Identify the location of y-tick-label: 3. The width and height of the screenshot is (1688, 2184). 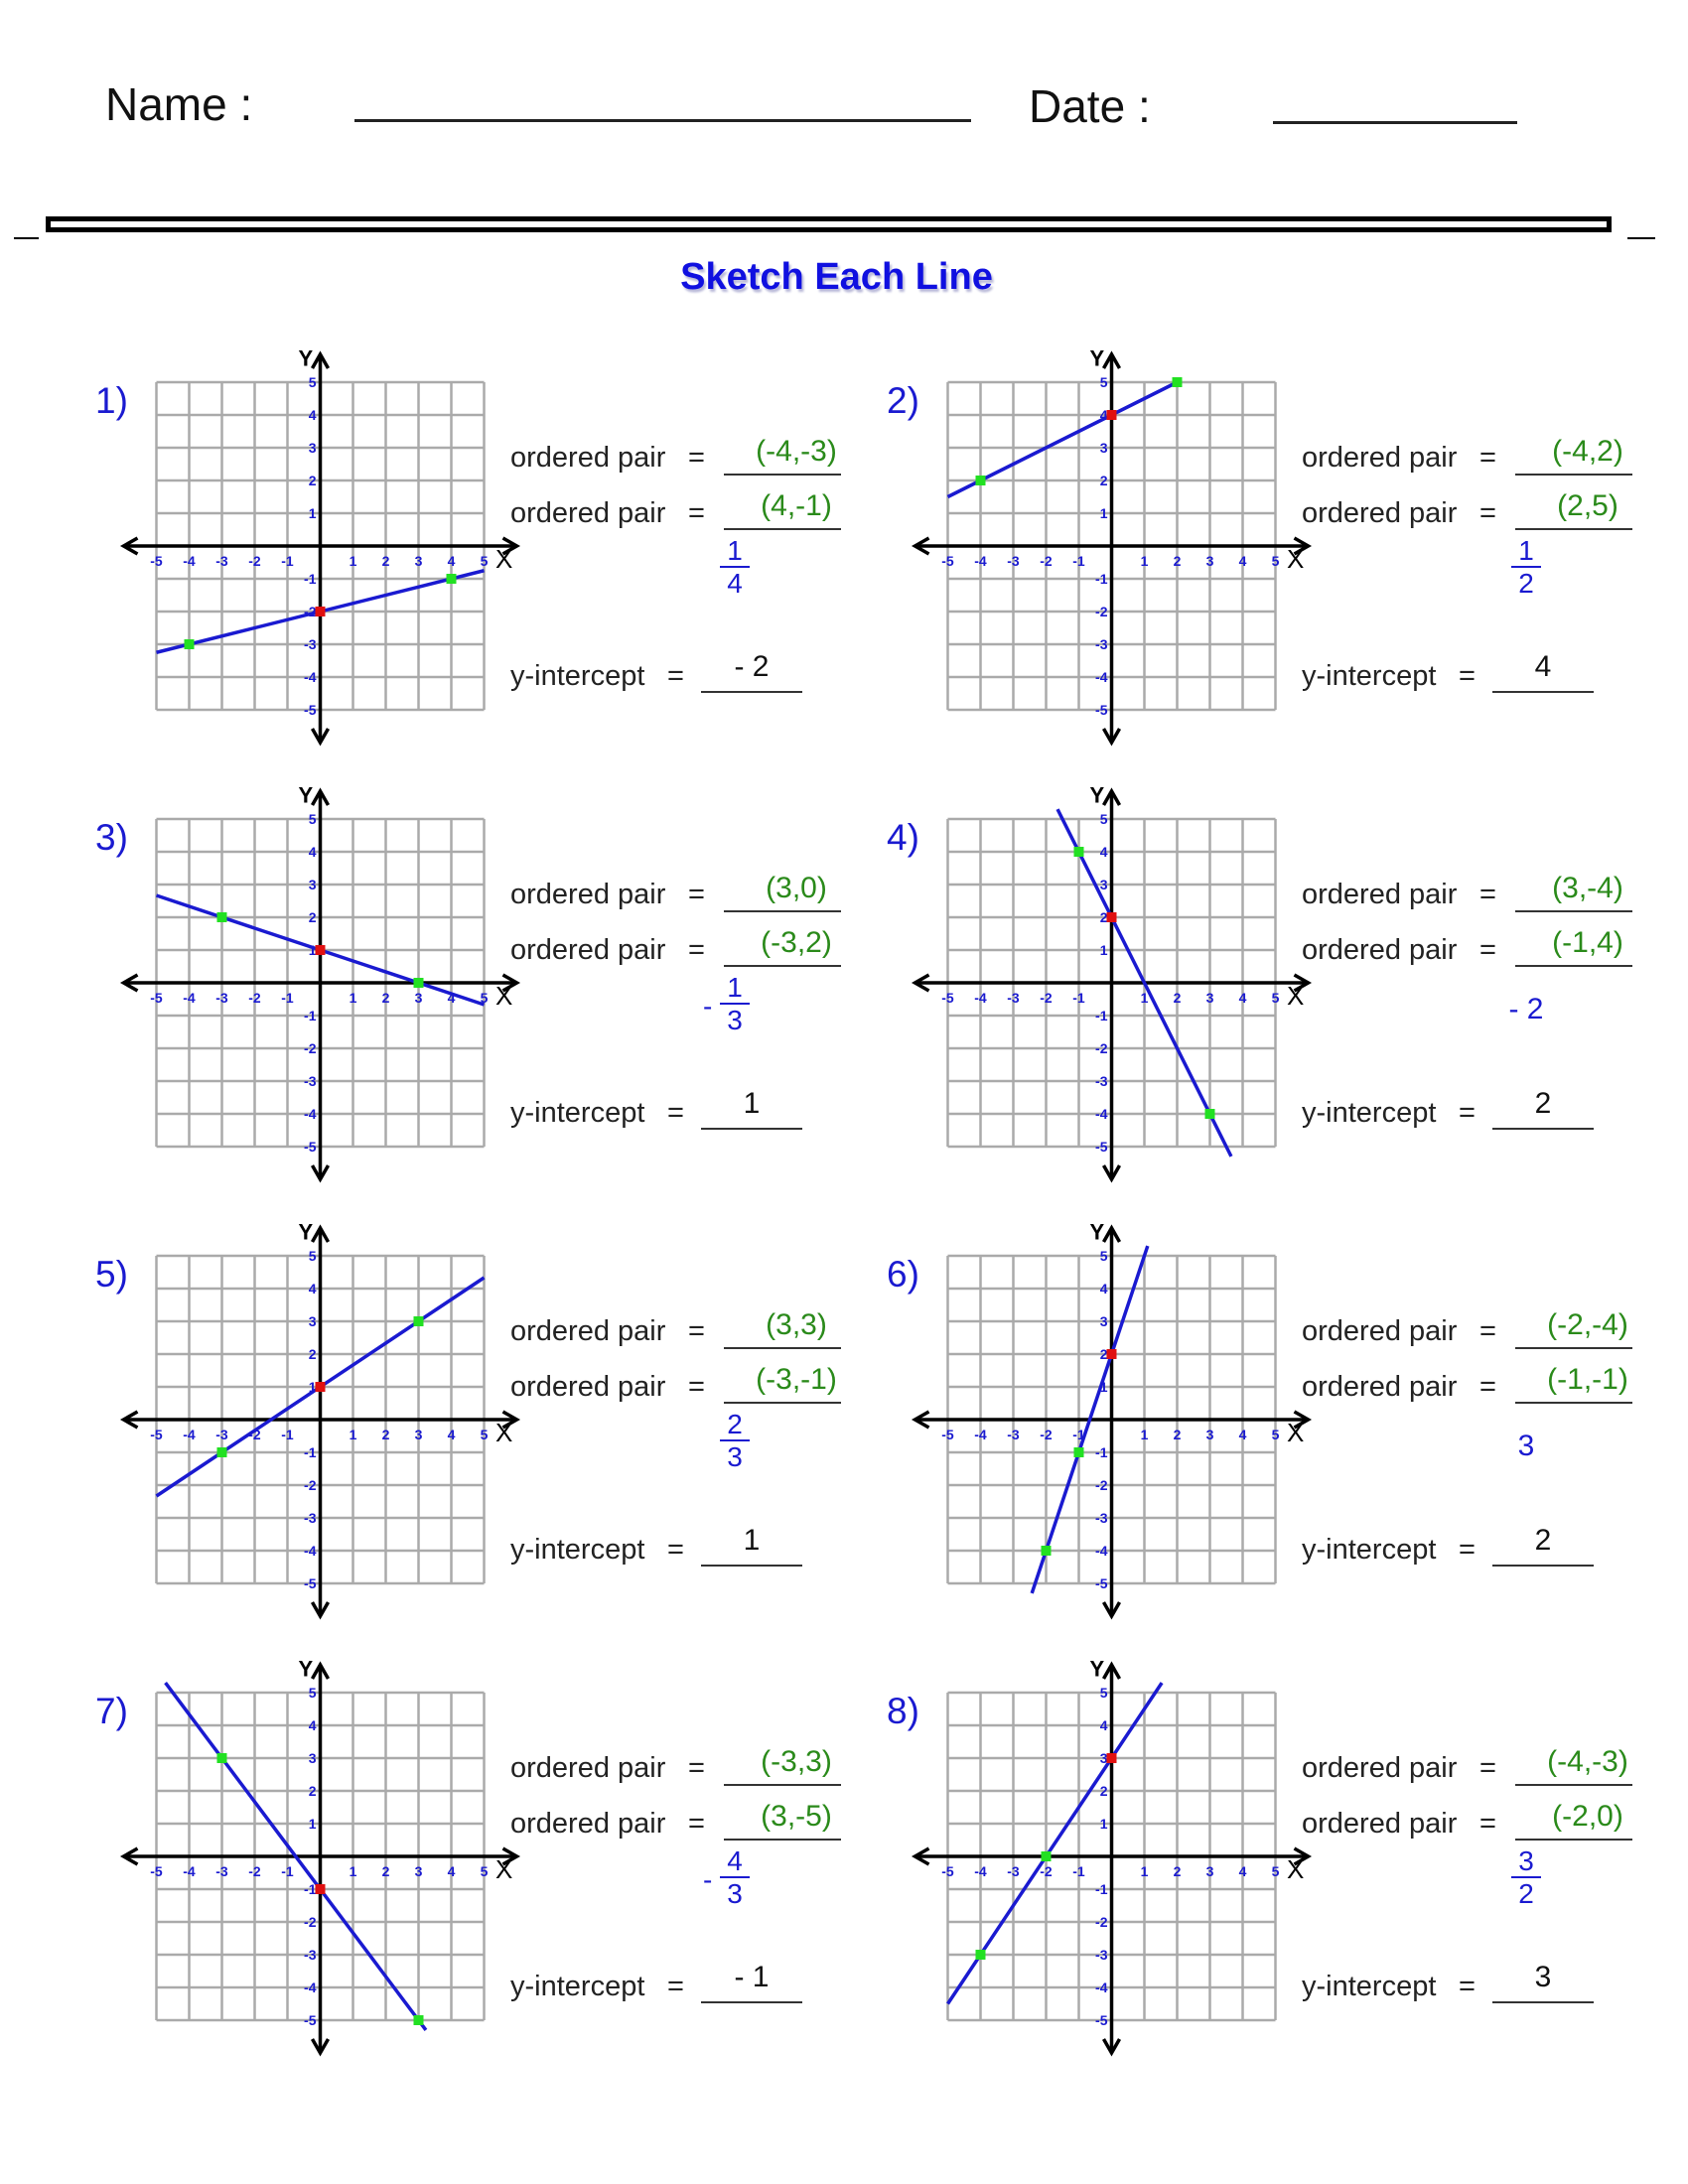
(1104, 448).